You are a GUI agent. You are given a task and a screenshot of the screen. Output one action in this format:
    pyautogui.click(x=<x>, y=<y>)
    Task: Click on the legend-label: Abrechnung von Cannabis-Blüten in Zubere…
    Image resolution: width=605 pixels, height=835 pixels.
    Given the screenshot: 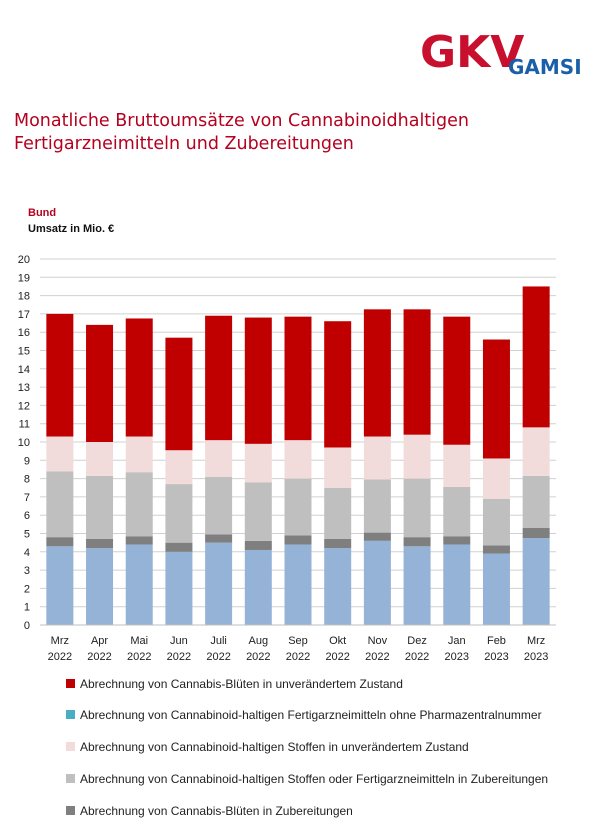 What is the action you would take?
    pyautogui.click(x=216, y=811)
    